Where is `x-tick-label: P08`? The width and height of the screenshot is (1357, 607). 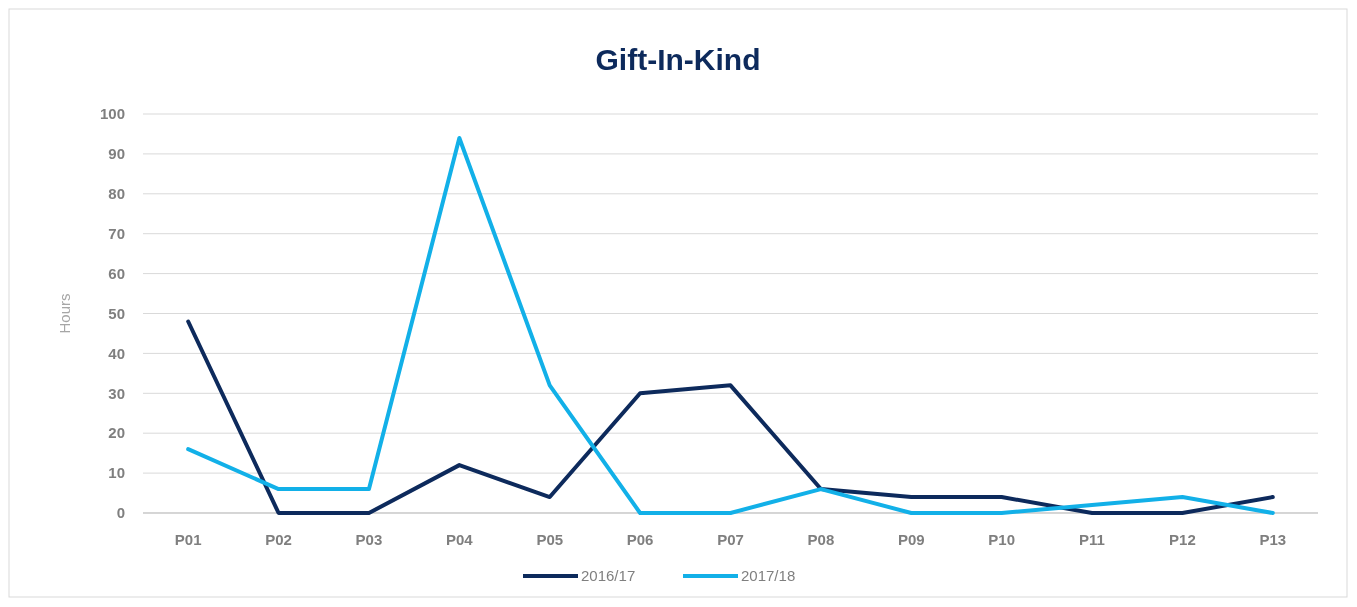
x-tick-label: P08 is located at coordinates (821, 539).